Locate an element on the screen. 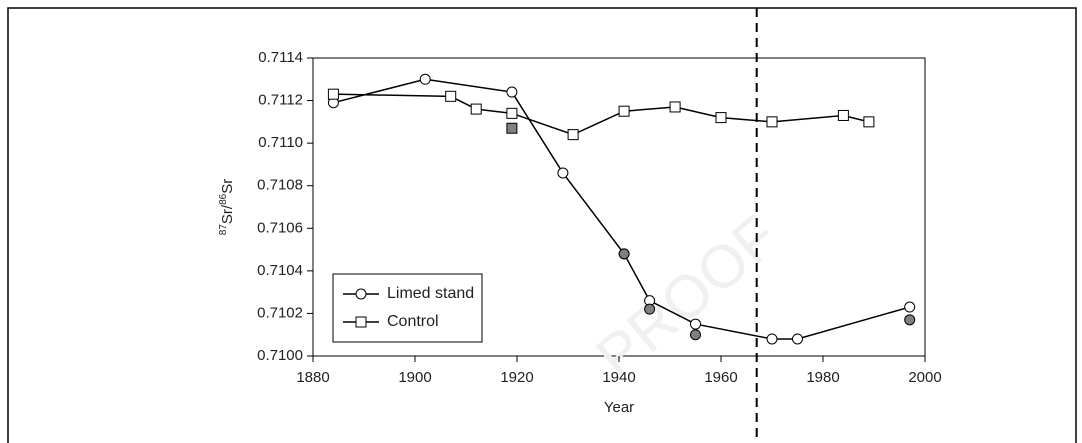  y-tick-label: 0.7110 is located at coordinates (280, 142).